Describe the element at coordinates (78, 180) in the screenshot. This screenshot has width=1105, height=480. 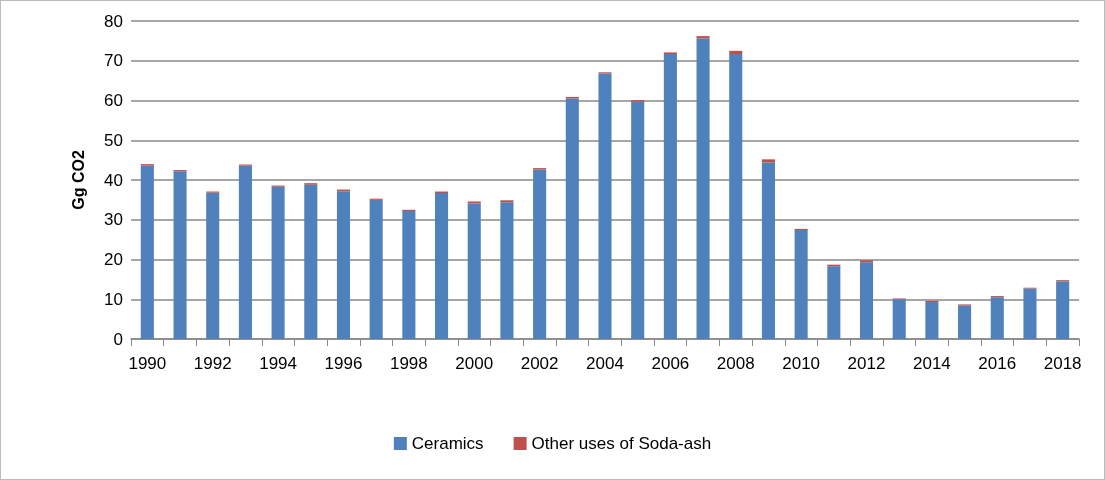
I see `y-axis-title: Gg CO2` at that location.